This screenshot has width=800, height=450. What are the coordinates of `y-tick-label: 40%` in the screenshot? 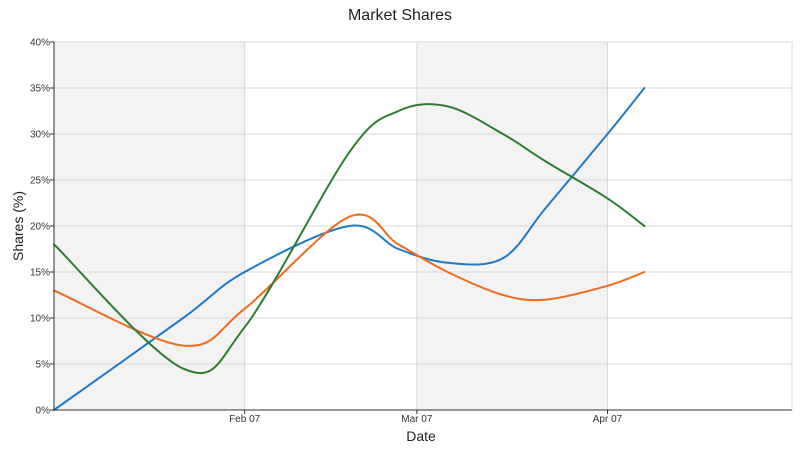 It's located at (40, 43).